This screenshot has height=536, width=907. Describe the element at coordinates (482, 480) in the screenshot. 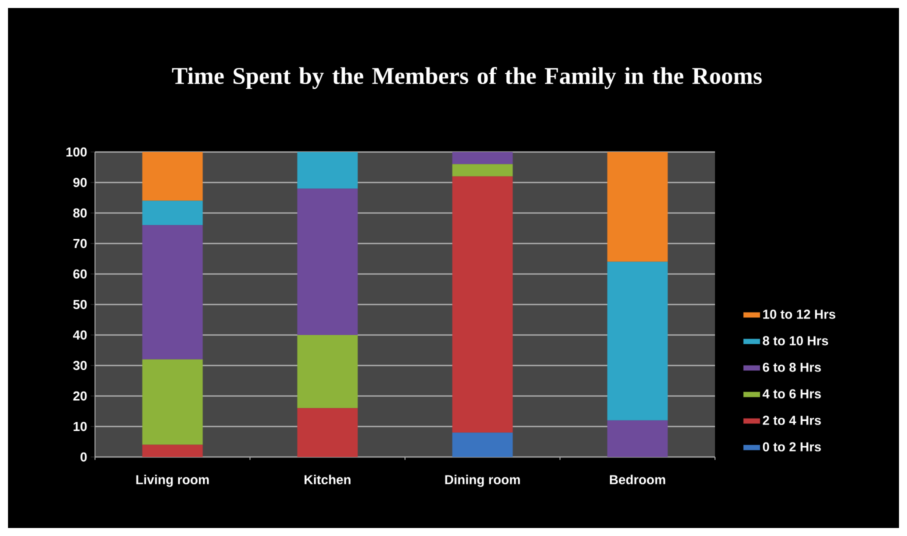

I see `x-tick-label: Dining room` at that location.